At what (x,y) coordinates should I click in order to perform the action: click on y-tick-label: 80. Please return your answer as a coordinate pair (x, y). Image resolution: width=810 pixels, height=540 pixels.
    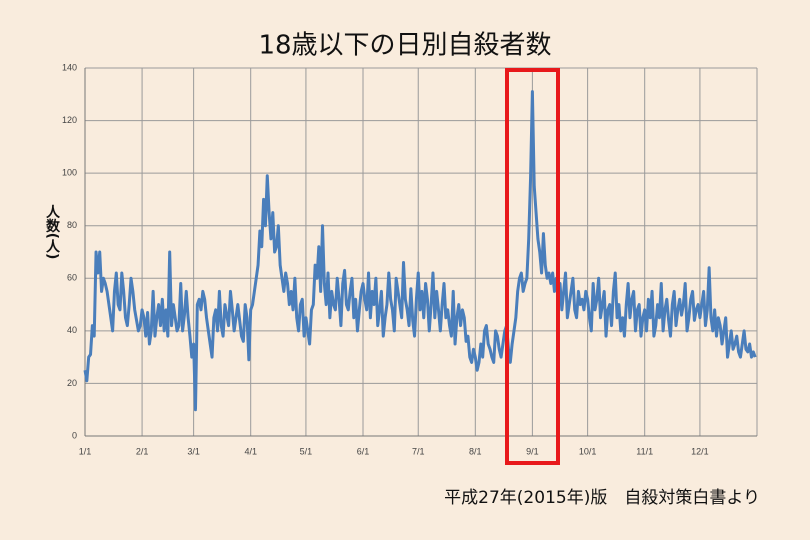
    Looking at the image, I should click on (72, 225).